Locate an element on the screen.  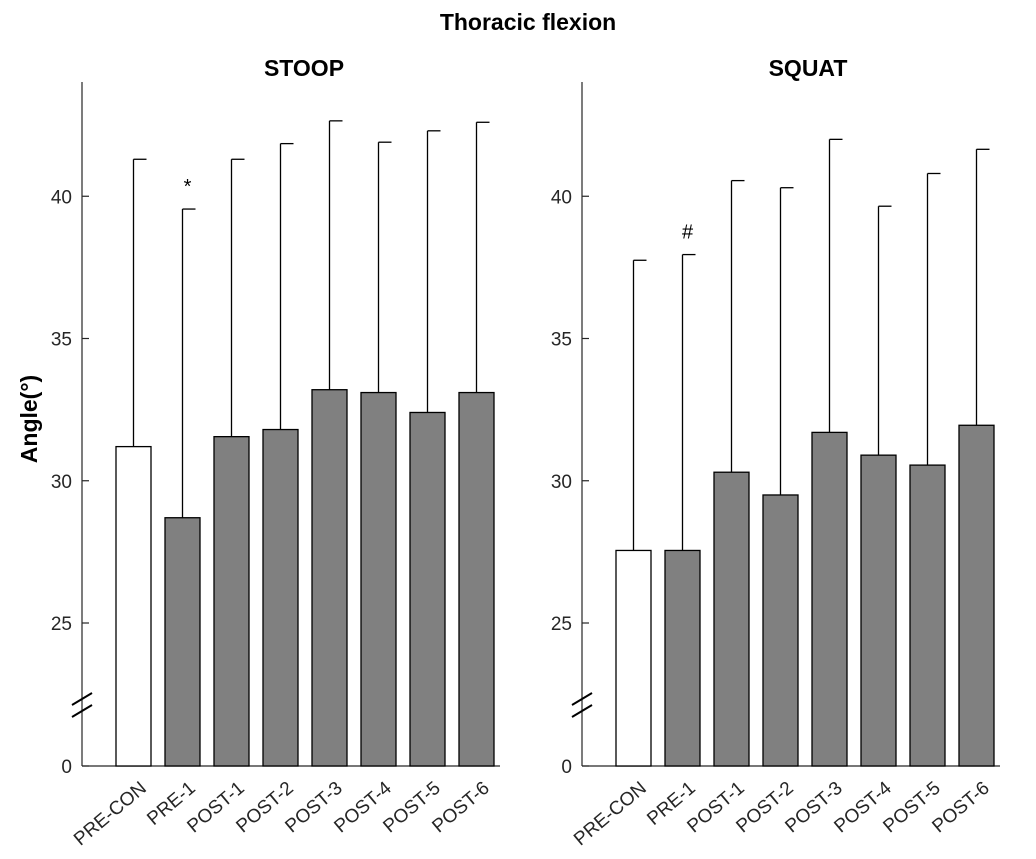
figure-title: Thoracic flexion is located at coordinates (528, 22).